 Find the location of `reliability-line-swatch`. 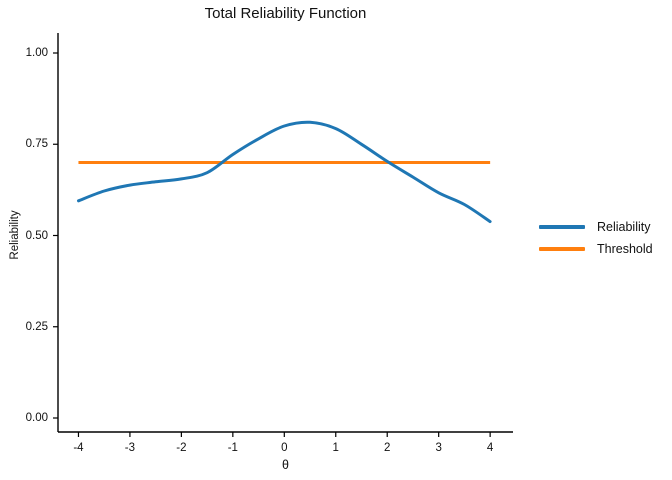

reliability-line-swatch is located at coordinates (562, 227).